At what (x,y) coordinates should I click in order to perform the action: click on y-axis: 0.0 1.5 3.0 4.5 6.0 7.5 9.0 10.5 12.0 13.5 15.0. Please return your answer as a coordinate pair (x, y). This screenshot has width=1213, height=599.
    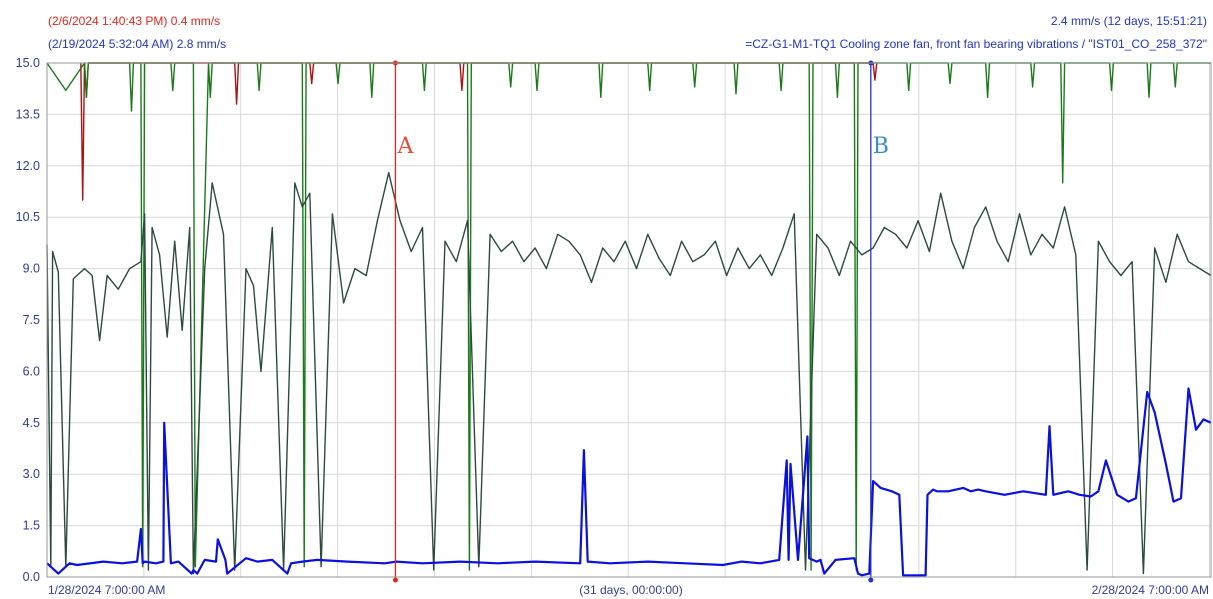
    Looking at the image, I should click on (28, 320).